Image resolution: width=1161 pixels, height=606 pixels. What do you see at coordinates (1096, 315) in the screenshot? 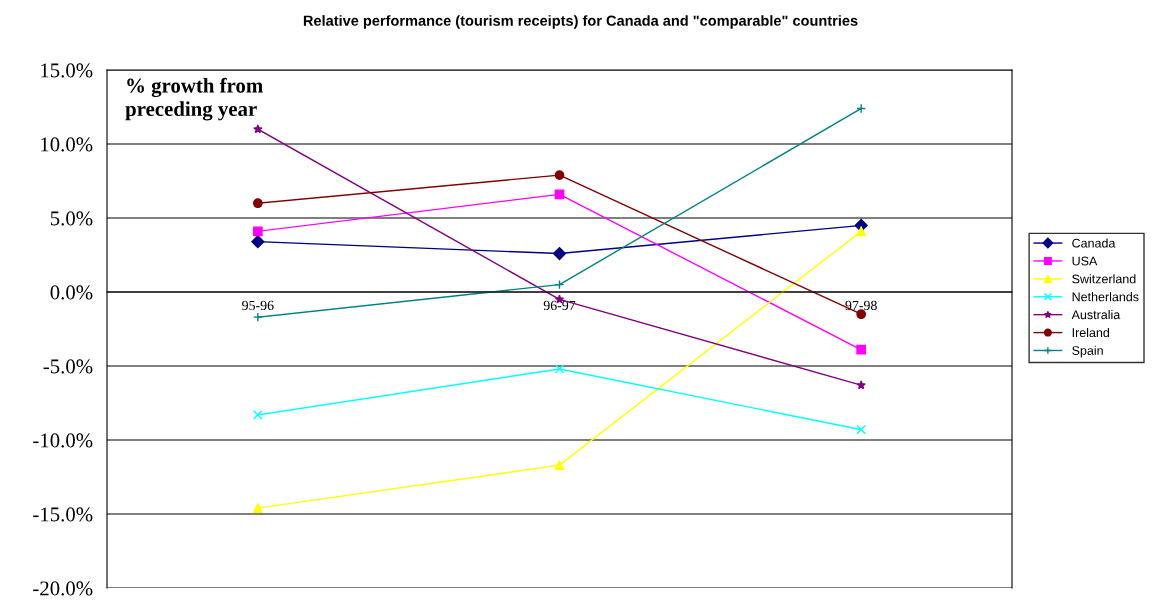
I see `legend-label: Australia` at bounding box center [1096, 315].